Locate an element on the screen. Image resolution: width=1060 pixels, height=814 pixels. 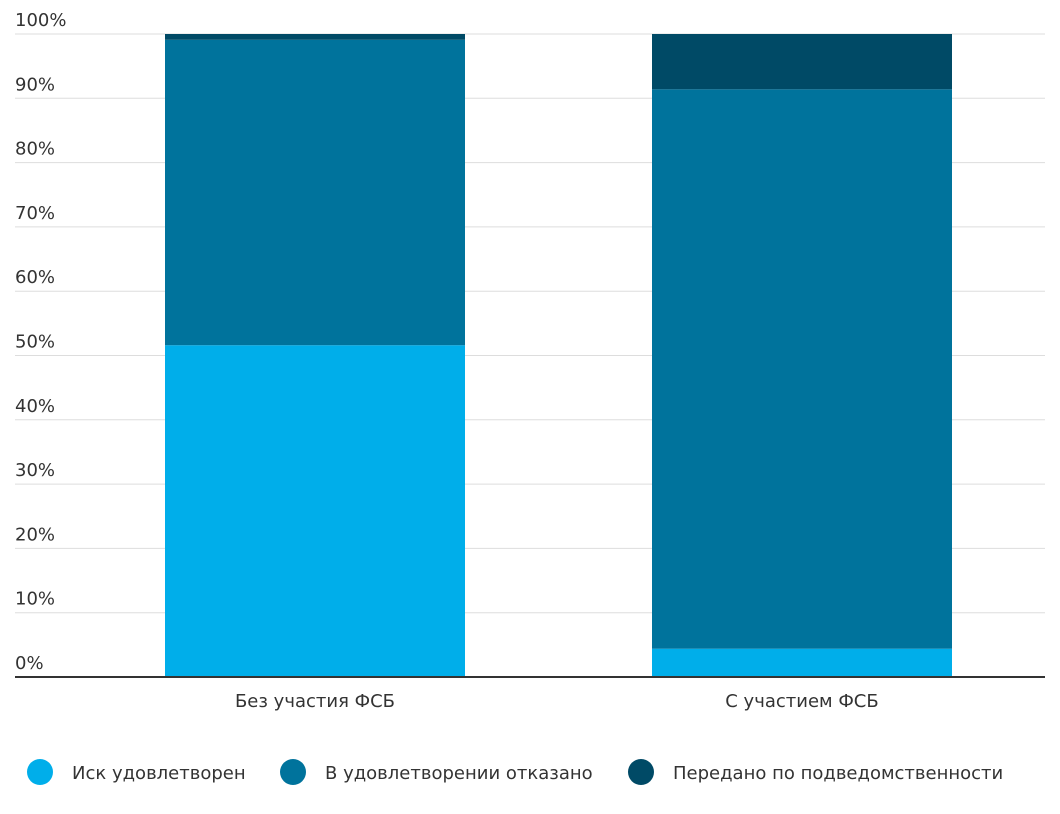
legend-label: Передано по подведомственности is located at coordinates (838, 773).